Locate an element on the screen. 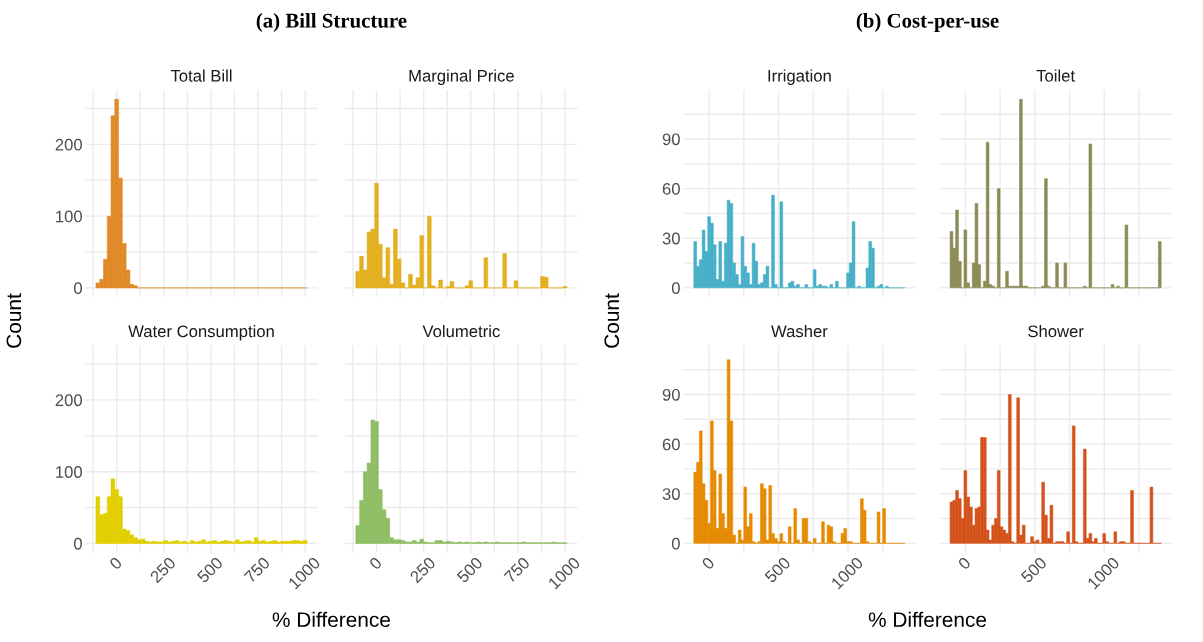 Image resolution: width=1203 pixels, height=642 pixels. chart-subtitle: Total Bill is located at coordinates (201, 75).